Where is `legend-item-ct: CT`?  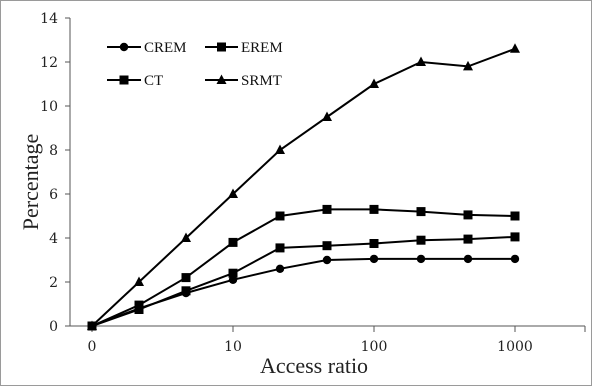
legend-item-ct: CT is located at coordinates (135, 81).